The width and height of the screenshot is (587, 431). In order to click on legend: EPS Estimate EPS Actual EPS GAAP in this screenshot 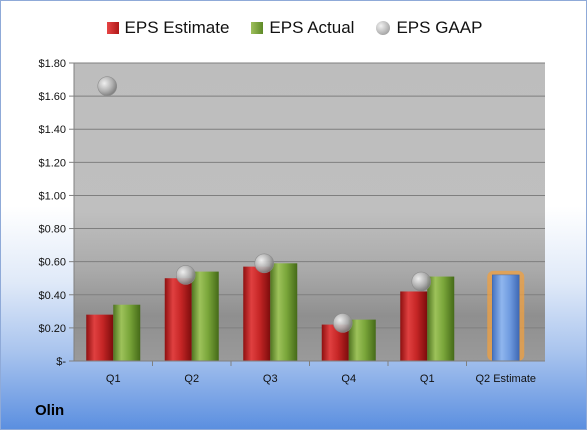, I will do `click(294, 28)`.